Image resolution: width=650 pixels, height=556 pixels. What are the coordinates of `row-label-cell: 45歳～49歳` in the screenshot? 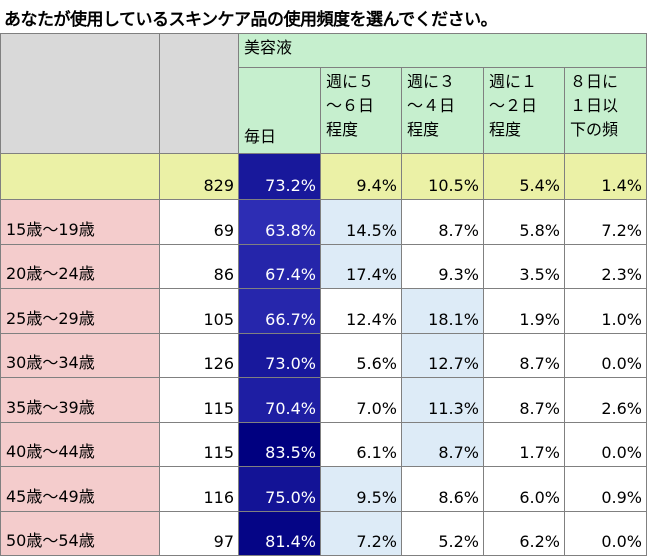 It's located at (80, 489).